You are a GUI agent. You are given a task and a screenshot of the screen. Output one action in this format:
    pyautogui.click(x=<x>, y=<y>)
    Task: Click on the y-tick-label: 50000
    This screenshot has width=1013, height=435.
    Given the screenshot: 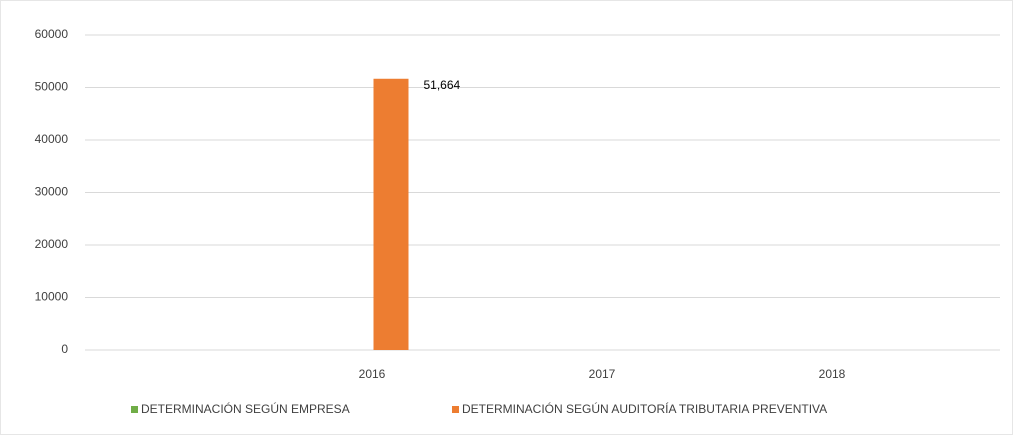 What is the action you would take?
    pyautogui.click(x=52, y=87)
    